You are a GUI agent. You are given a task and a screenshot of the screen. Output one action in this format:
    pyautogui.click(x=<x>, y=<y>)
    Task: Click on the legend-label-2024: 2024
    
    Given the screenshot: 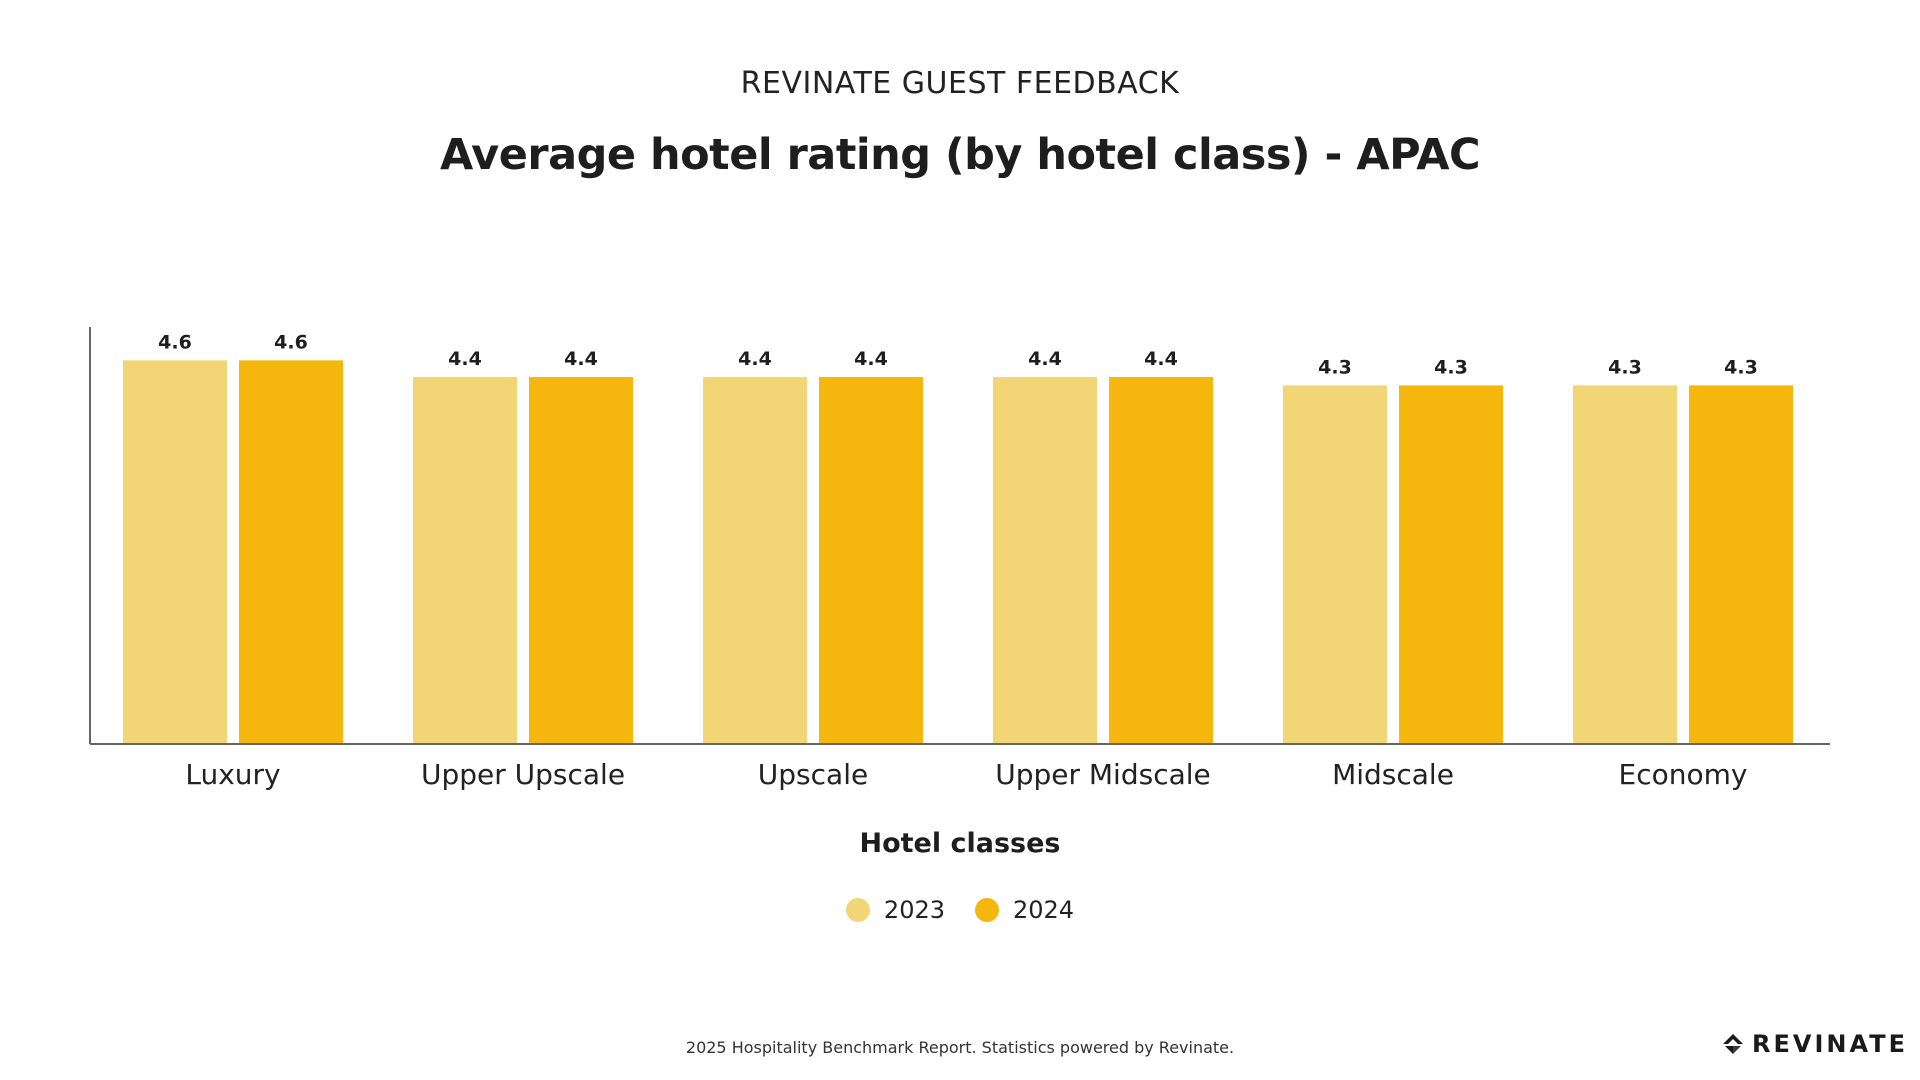 What is the action you would take?
    pyautogui.click(x=1044, y=910)
    